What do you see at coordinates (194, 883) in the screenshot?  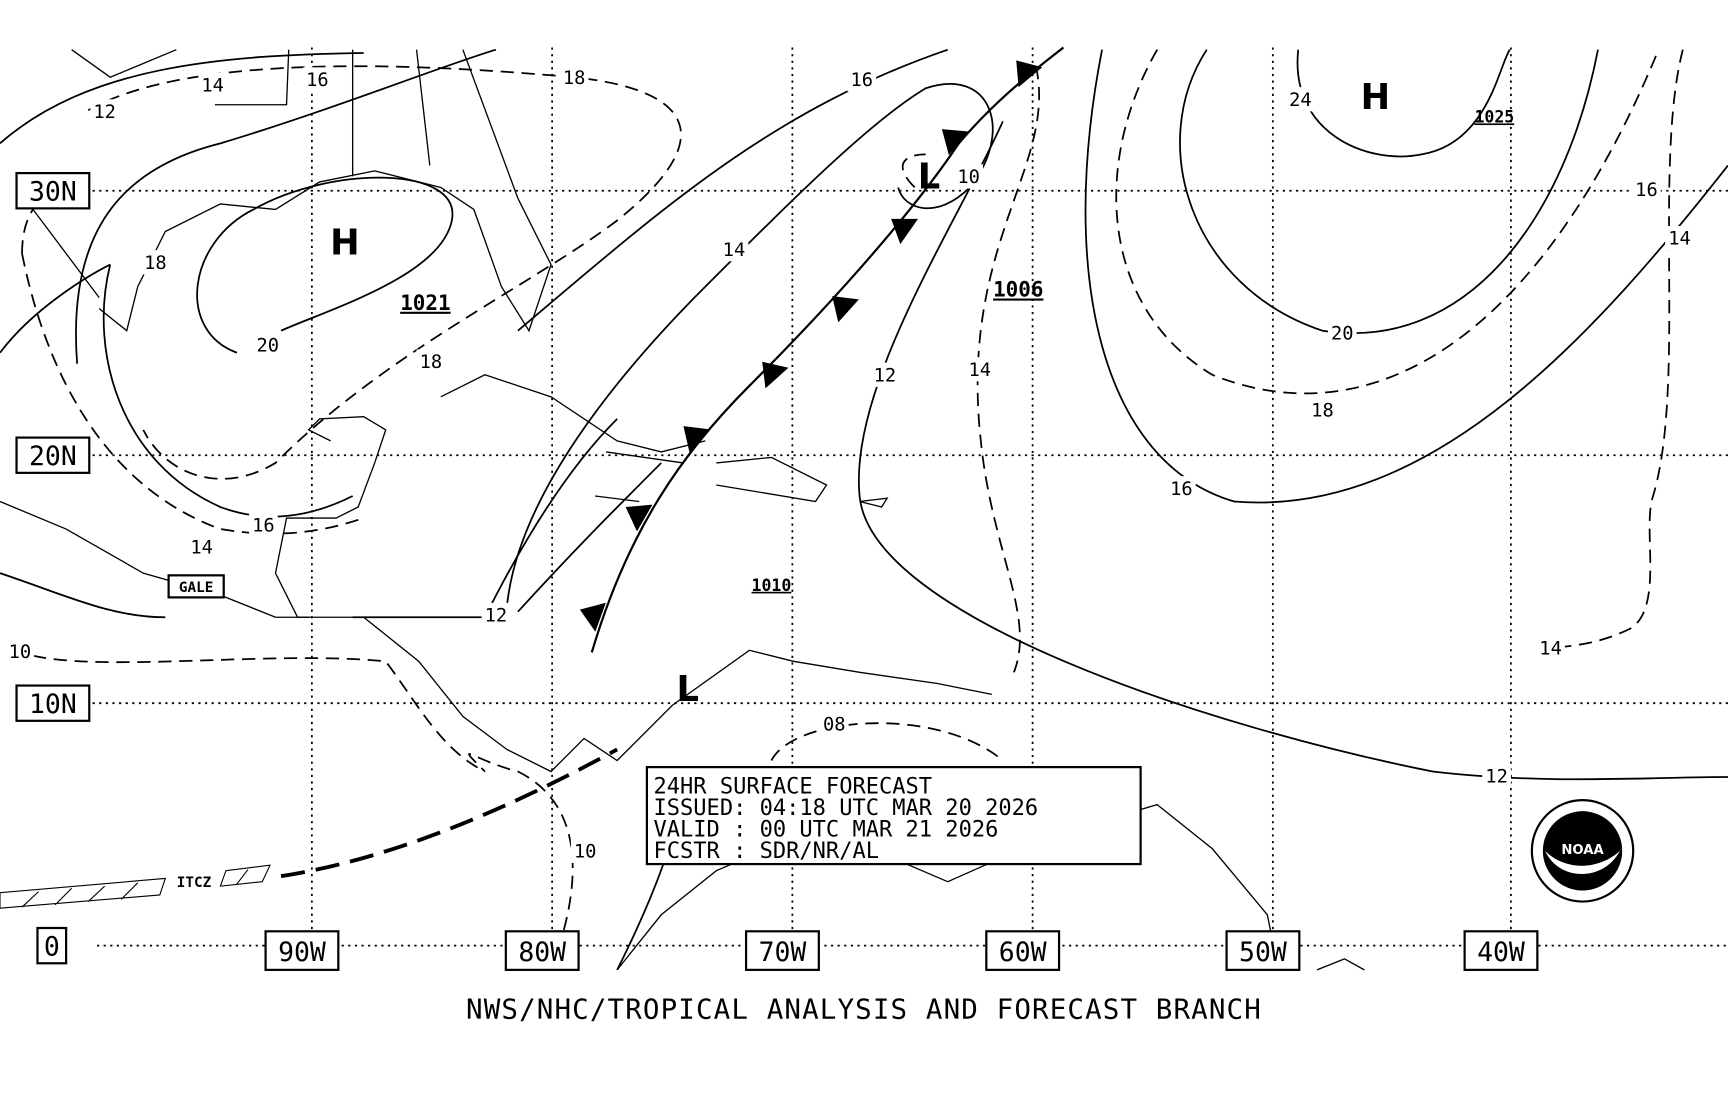 I see `itcz-label: ITCZ` at bounding box center [194, 883].